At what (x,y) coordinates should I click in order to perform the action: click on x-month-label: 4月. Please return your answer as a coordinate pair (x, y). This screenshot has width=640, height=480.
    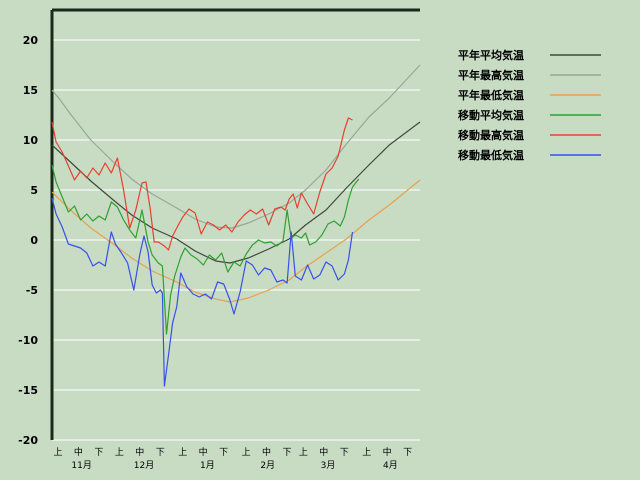
    Looking at the image, I should click on (390, 465).